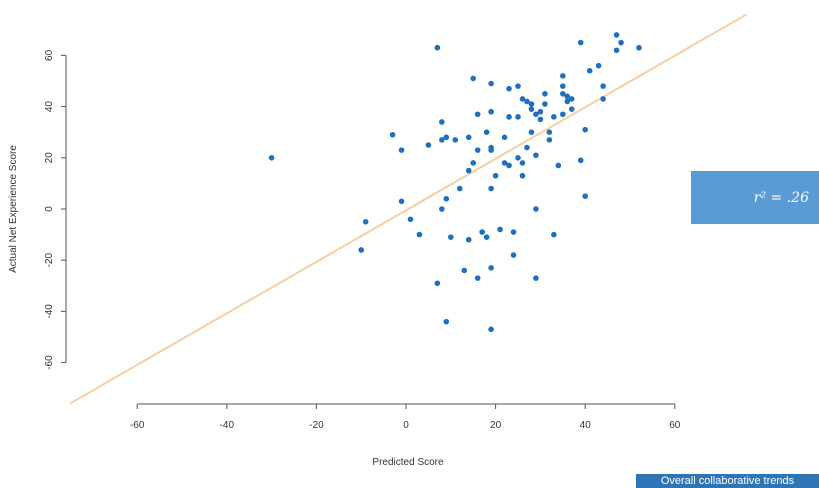 This screenshot has height=488, width=819. Describe the element at coordinates (49, 311) in the screenshot. I see `y-tick-label: -40` at that location.